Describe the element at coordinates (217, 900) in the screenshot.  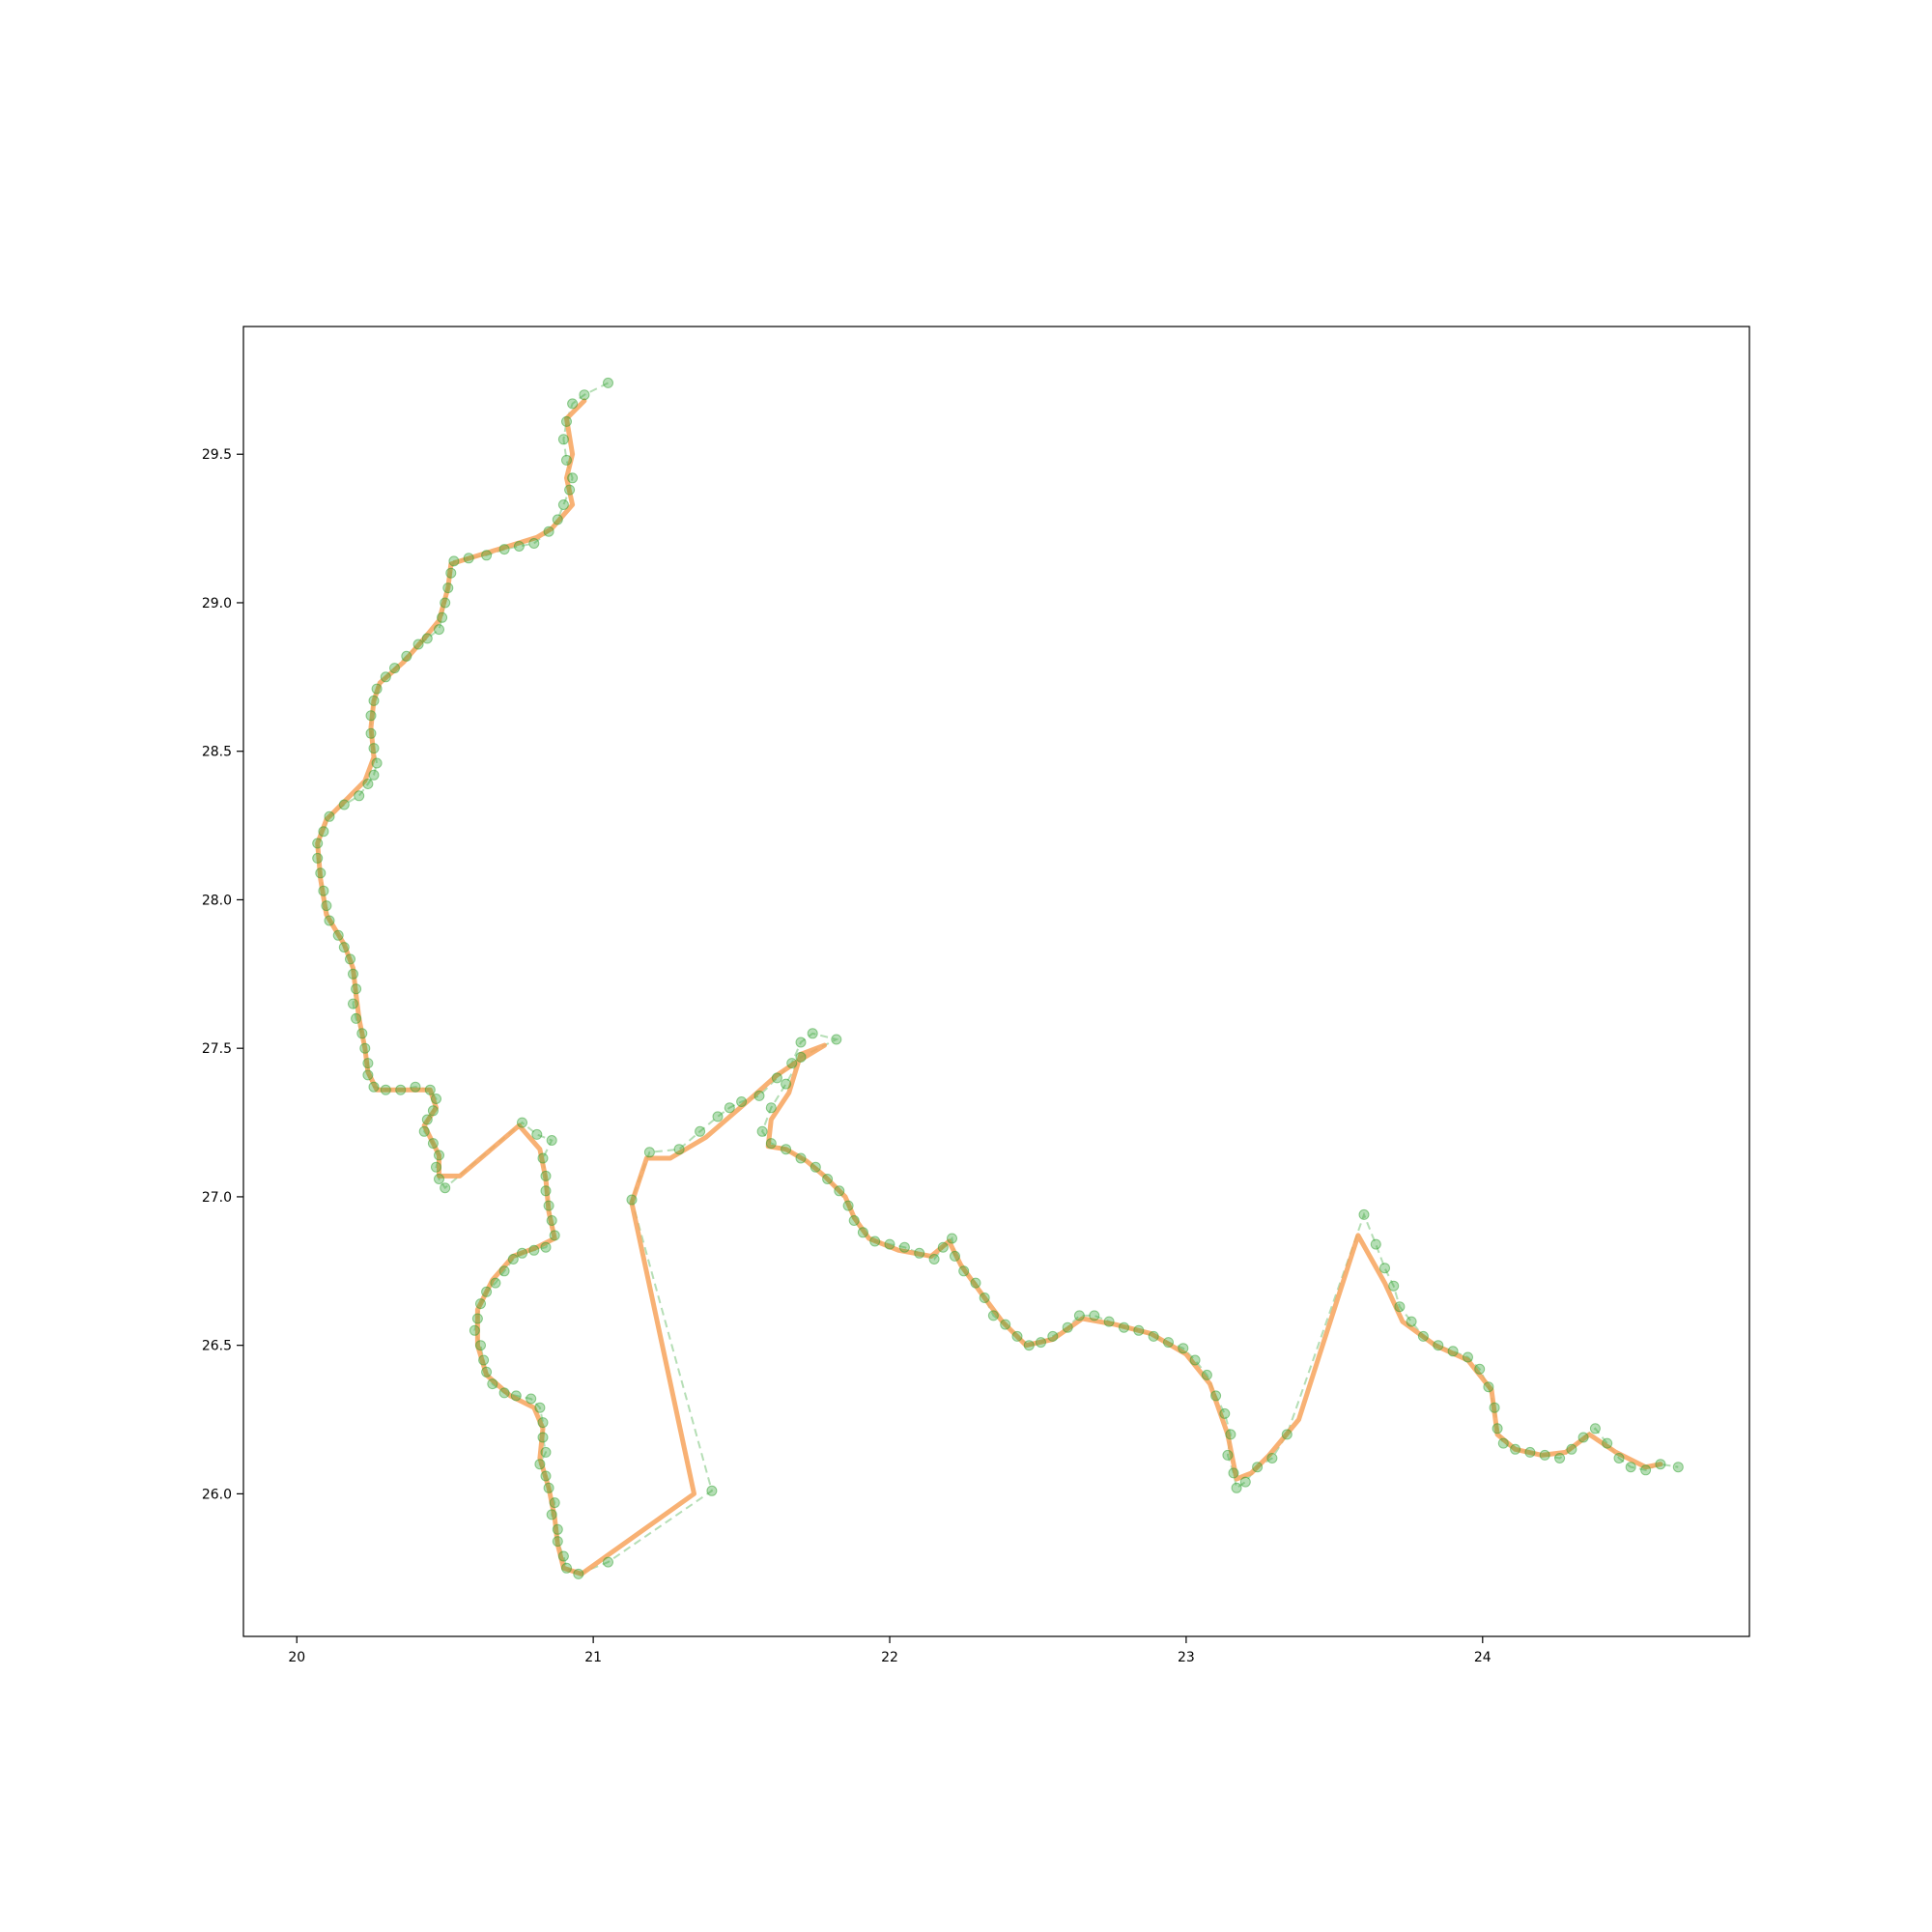
I see `y-tick-label: 28.0` at that location.